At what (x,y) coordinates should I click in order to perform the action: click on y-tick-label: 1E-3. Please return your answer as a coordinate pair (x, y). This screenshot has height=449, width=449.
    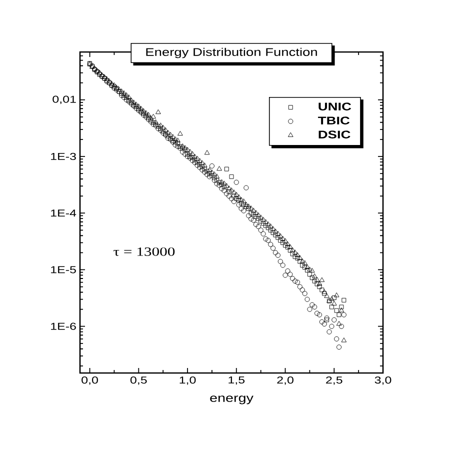
    Looking at the image, I should click on (63, 156).